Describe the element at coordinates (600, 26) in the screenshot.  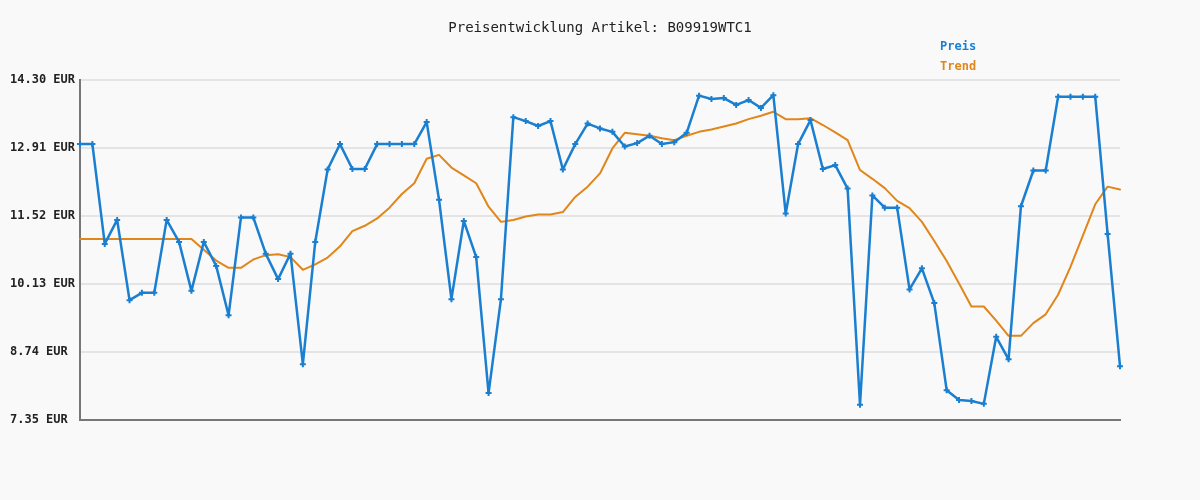
I see `chart-title: Preisentwicklung Artikel: B09919WTC1` at that location.